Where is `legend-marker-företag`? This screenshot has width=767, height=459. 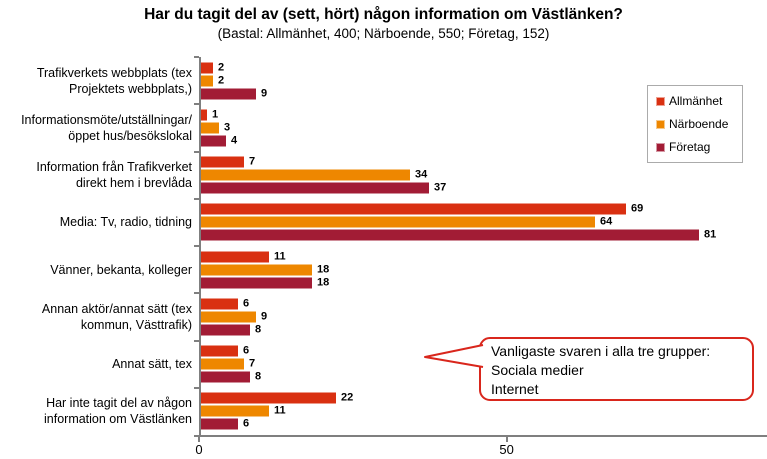
legend-marker-företag is located at coordinates (660, 147).